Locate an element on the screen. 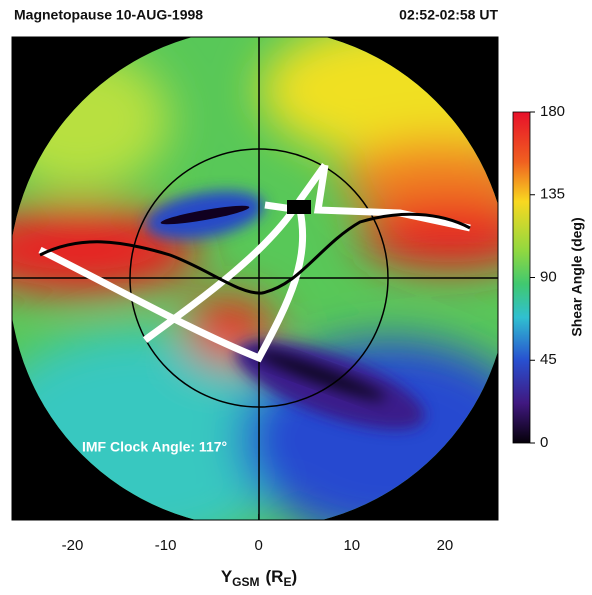  x-tick-label: 20 is located at coordinates (445, 545).